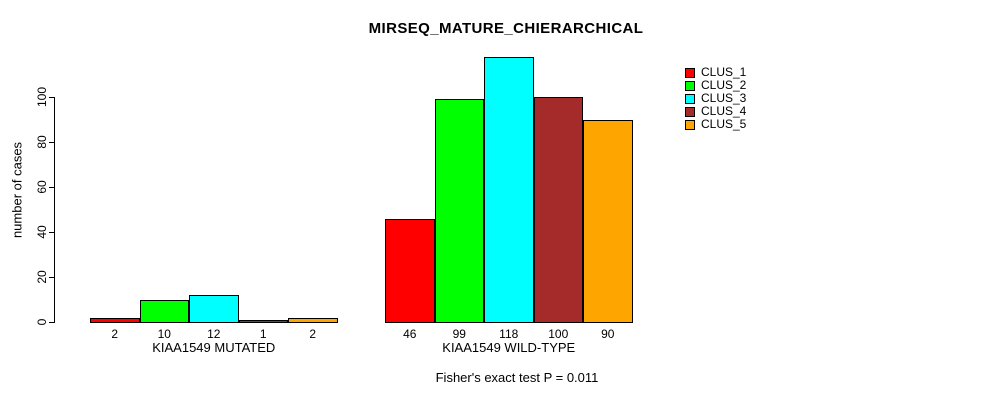 The height and width of the screenshot is (400, 990). What do you see at coordinates (410, 270) in the screenshot?
I see `bar-clus_1-group2` at bounding box center [410, 270].